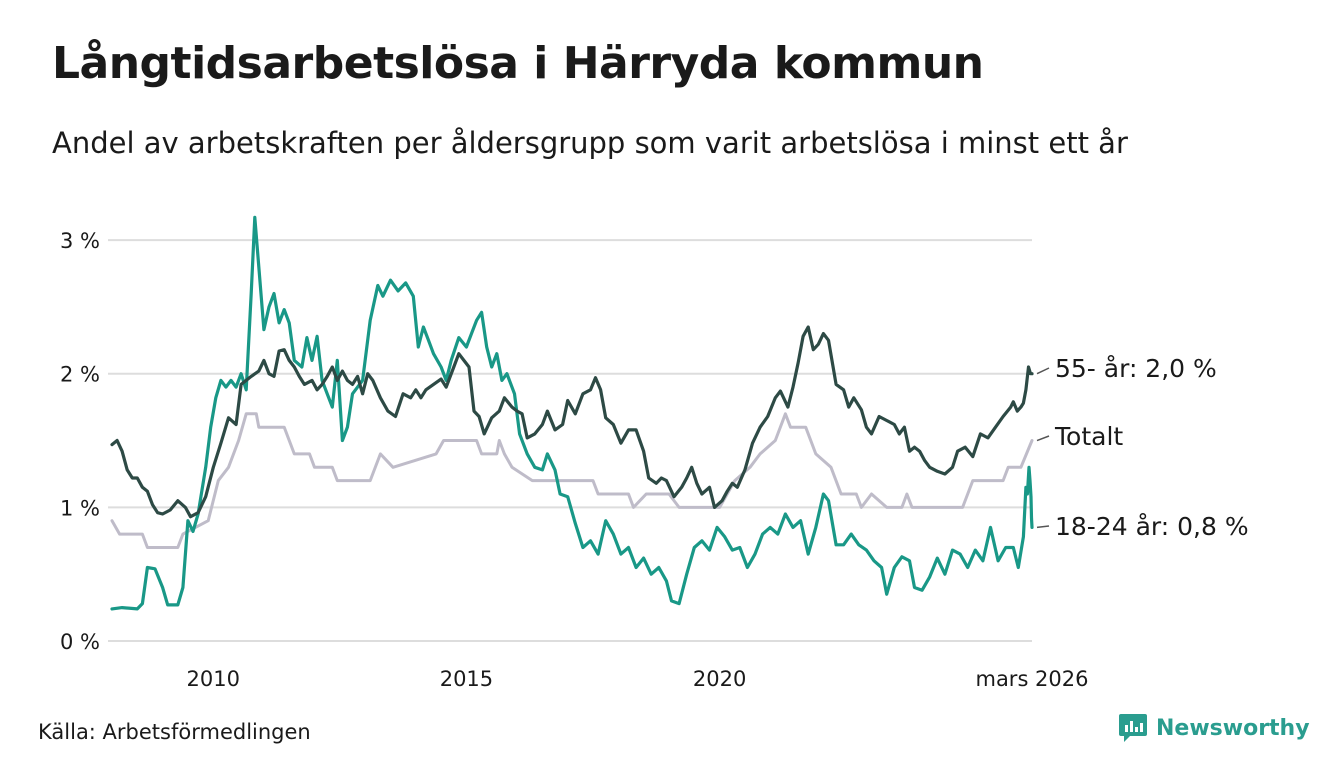 The height and width of the screenshot is (780, 1340). What do you see at coordinates (80, 375) in the screenshot?
I see `y-tick-label: 2 %` at bounding box center [80, 375].